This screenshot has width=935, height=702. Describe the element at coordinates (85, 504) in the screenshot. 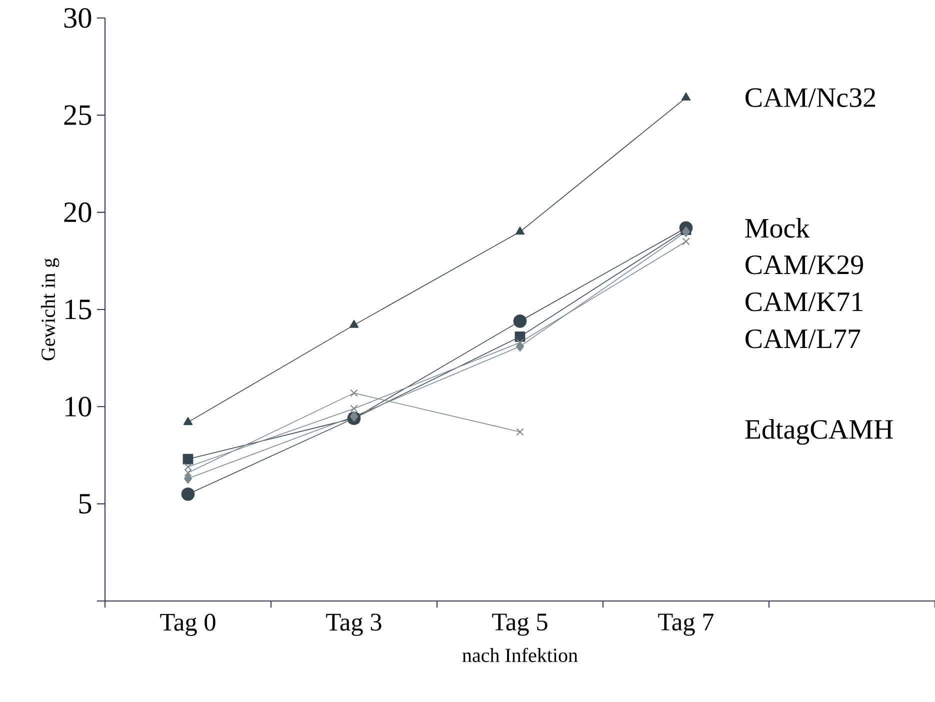

I see `y-tick-label: 5` at that location.